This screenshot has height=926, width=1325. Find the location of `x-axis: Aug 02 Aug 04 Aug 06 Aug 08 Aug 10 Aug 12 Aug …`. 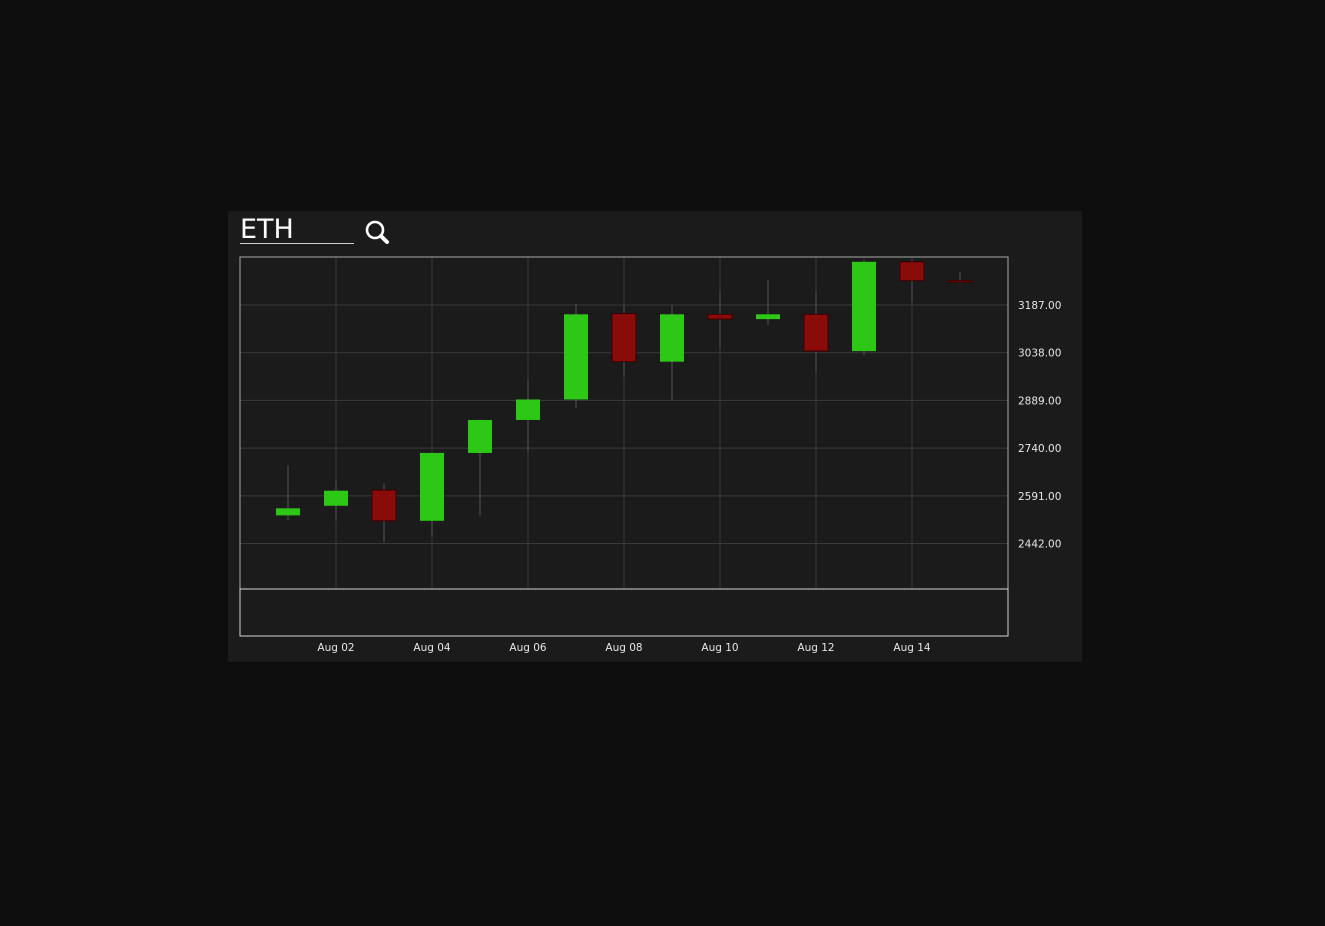

x-axis: Aug 02 Aug 04 Aug 06 Aug 08 Aug 10 Aug 12 Aug … is located at coordinates (624, 648).